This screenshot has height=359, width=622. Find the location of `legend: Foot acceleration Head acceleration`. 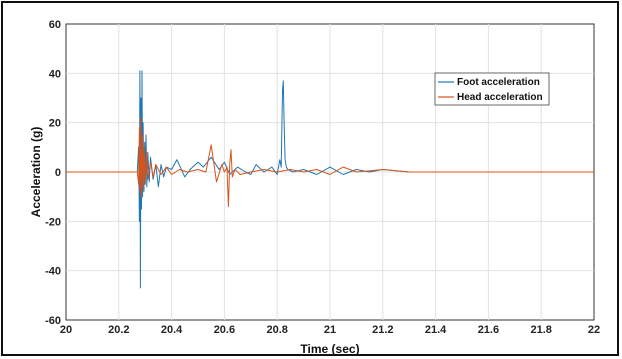

legend: Foot acceleration Head acceleration is located at coordinates (492, 89).